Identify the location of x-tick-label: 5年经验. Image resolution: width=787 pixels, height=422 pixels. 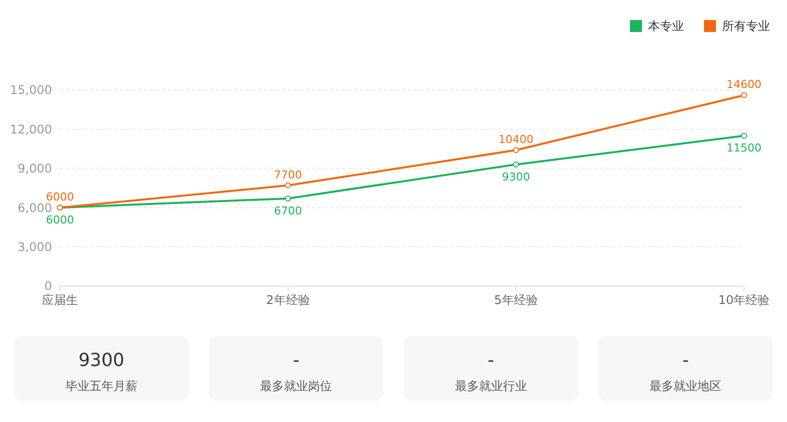
(516, 300).